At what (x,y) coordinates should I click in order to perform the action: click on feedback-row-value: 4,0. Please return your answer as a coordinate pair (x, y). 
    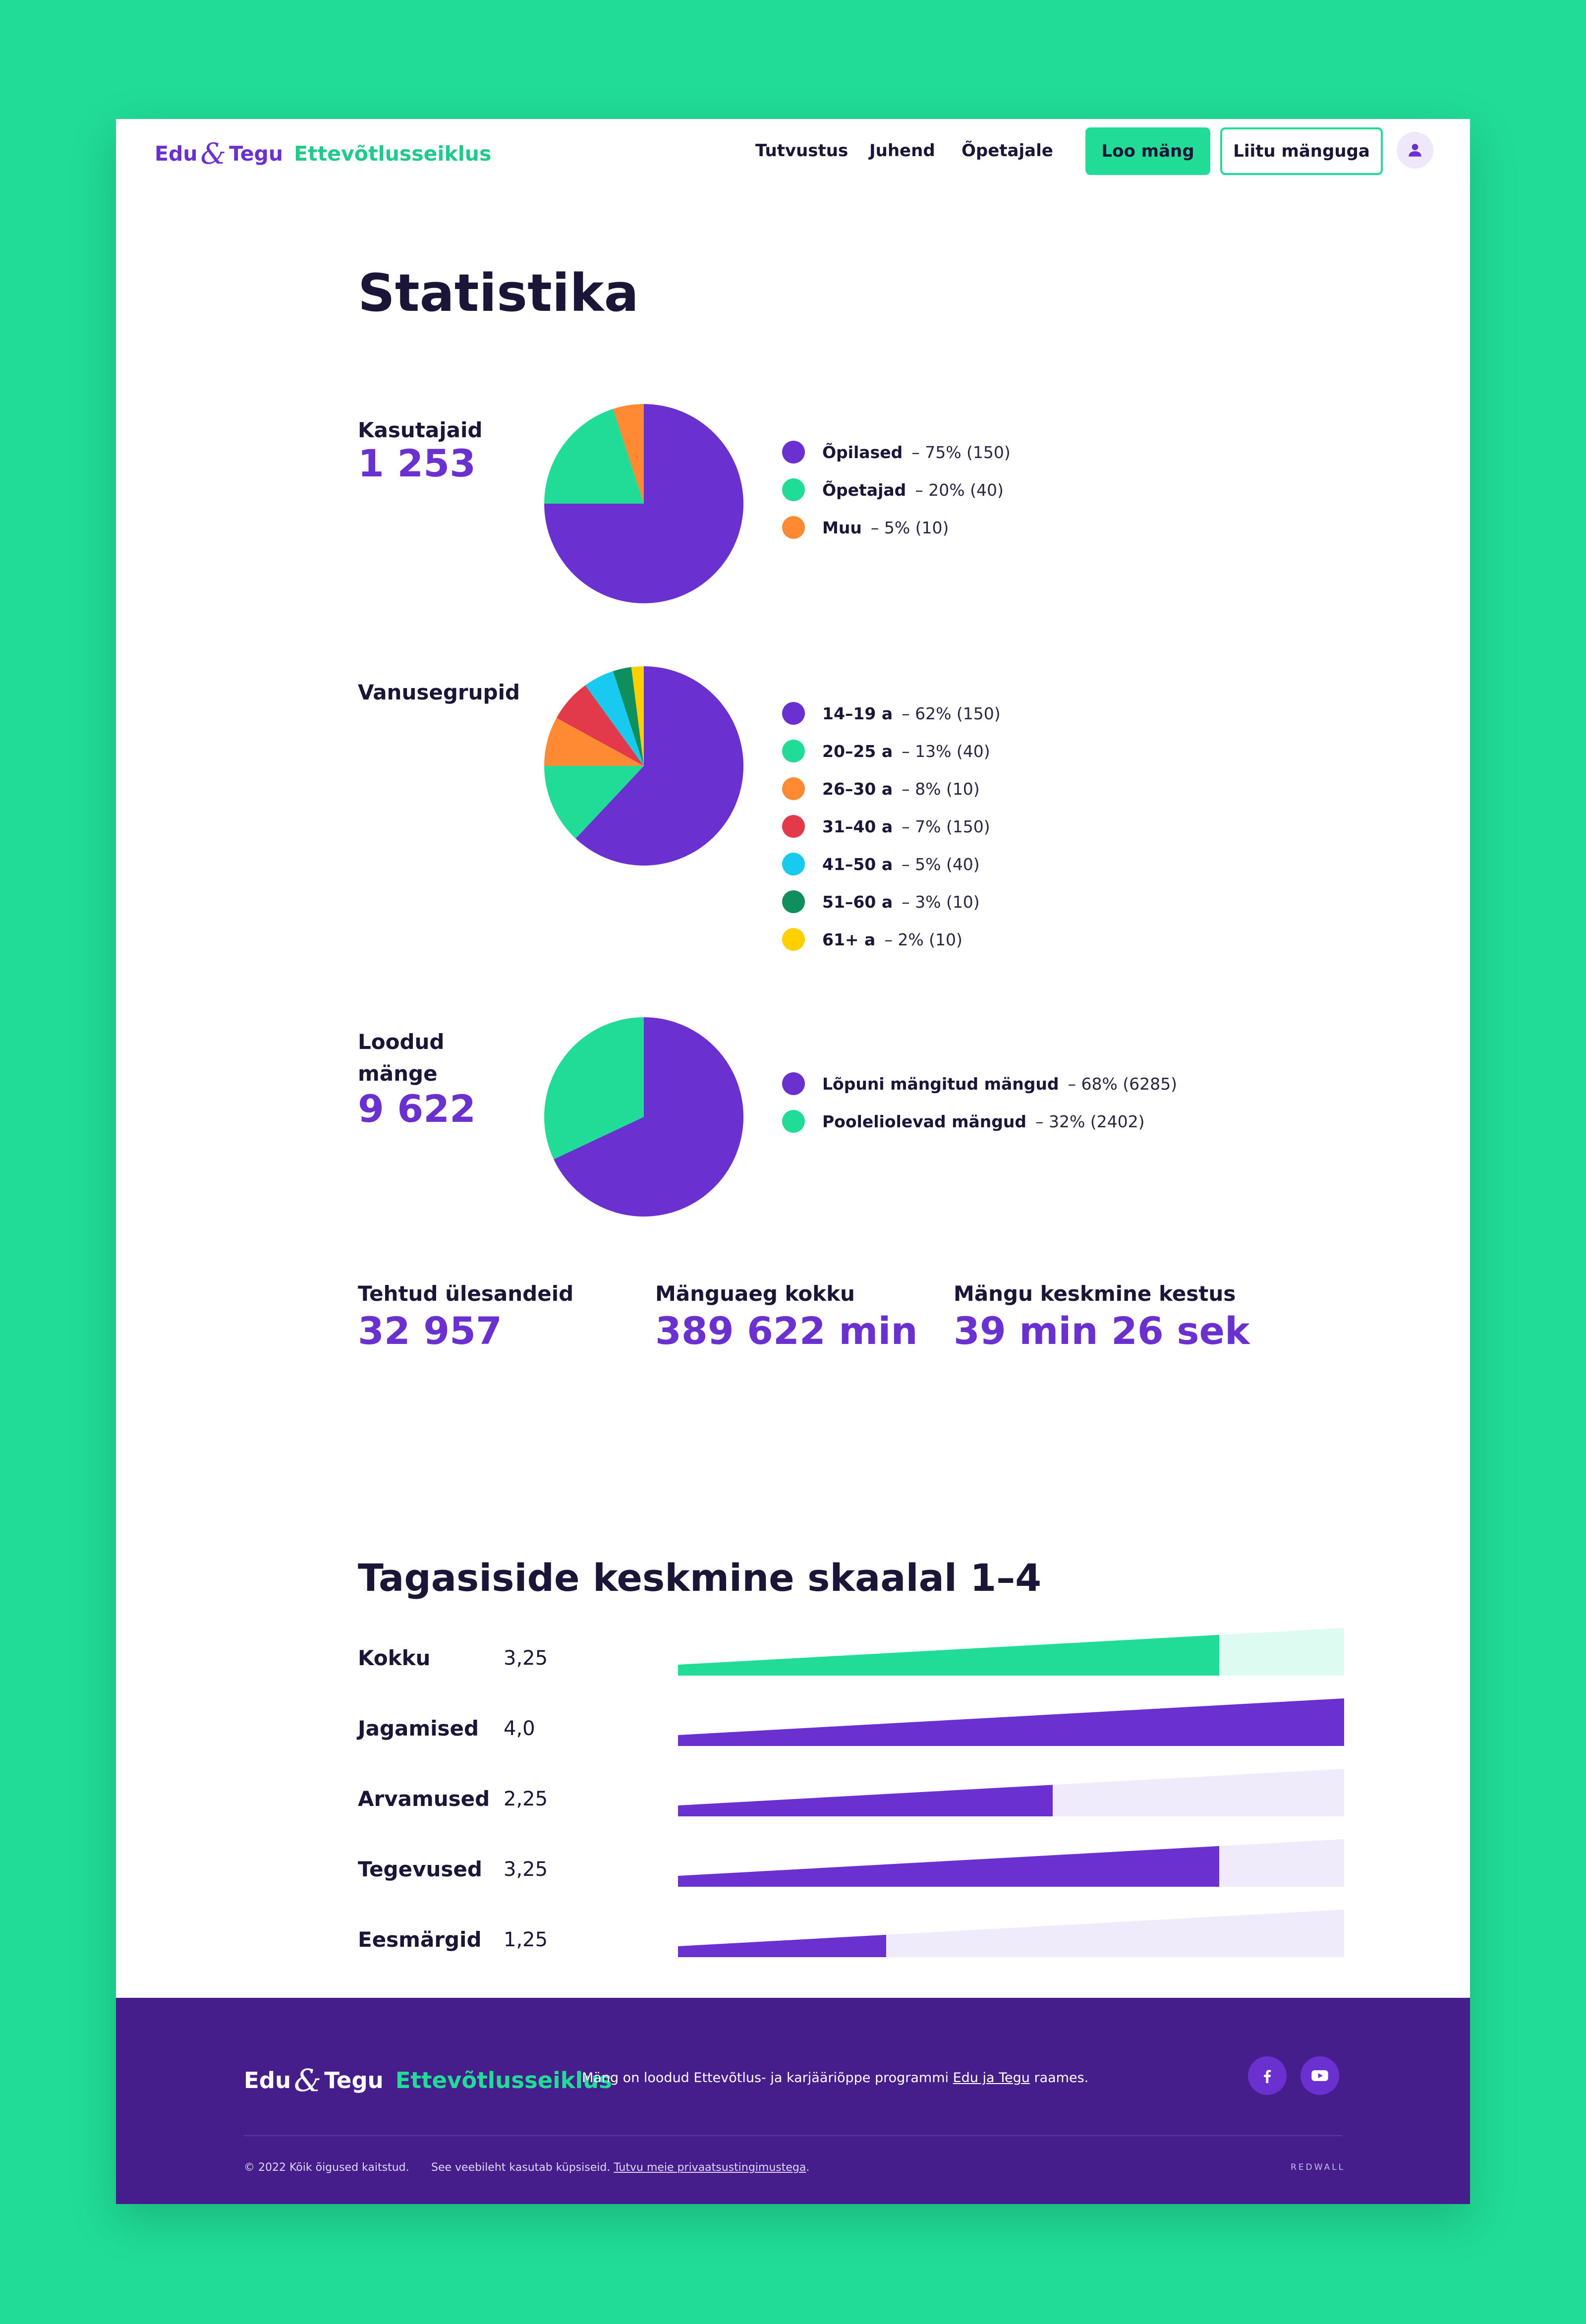
    Looking at the image, I should click on (519, 1728).